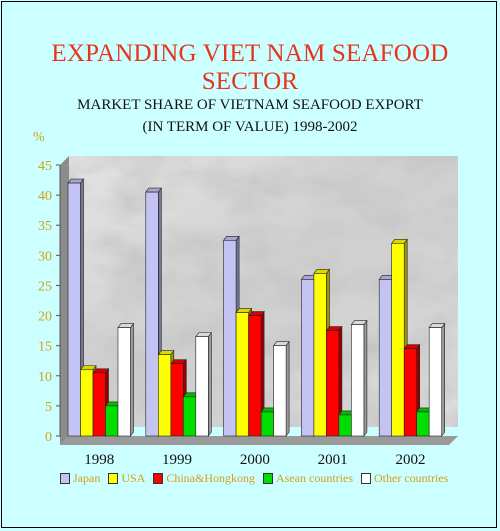 This screenshot has height=531, width=500. I want to click on legend-item: USA, so click(126, 478).